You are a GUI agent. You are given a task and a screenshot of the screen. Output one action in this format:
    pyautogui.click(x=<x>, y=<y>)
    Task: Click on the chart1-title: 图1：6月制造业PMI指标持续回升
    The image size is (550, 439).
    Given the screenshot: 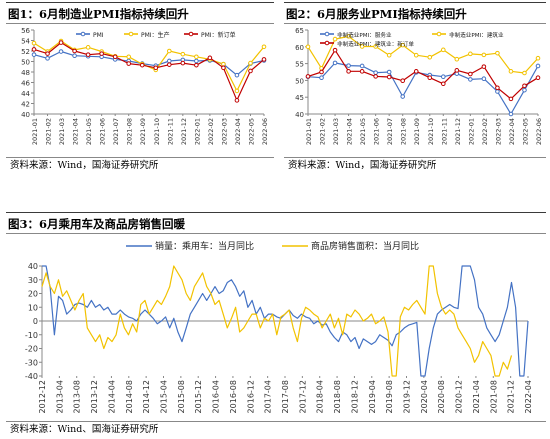 What is the action you would take?
    pyautogui.click(x=140, y=13)
    